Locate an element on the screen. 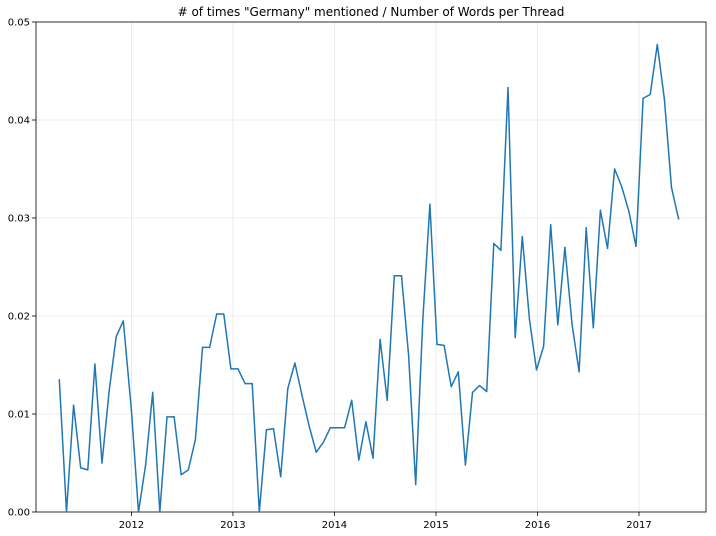  x-tick-label: 2013 is located at coordinates (232, 525).